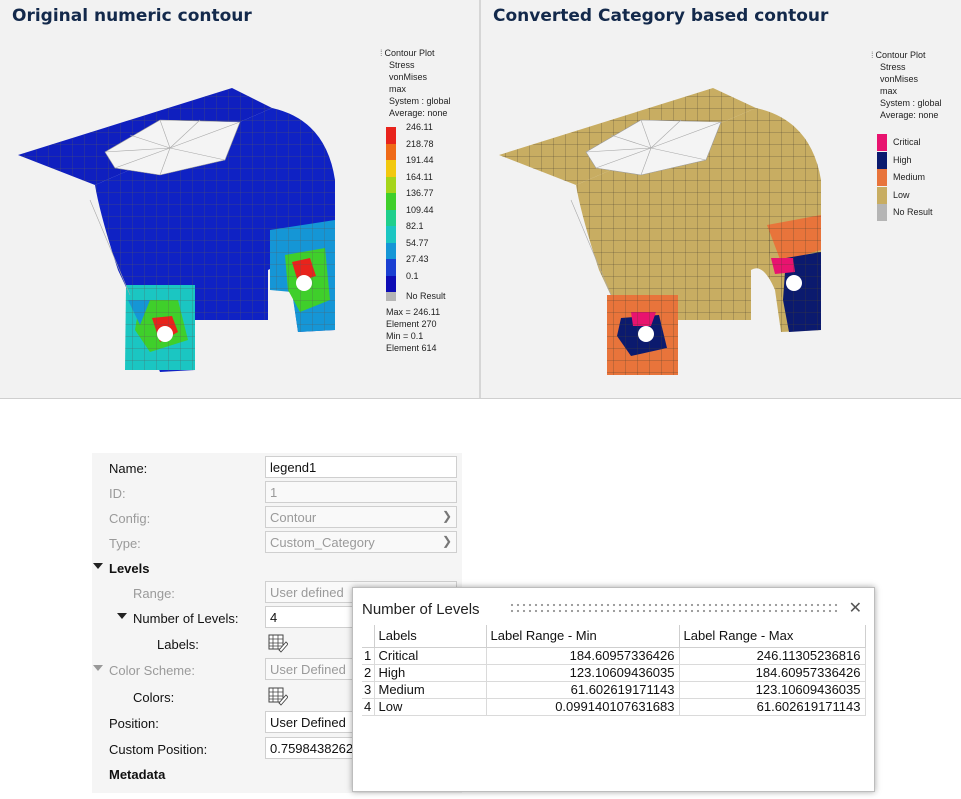  What do you see at coordinates (430, 689) in the screenshot?
I see `label-cell: Medium` at bounding box center [430, 689].